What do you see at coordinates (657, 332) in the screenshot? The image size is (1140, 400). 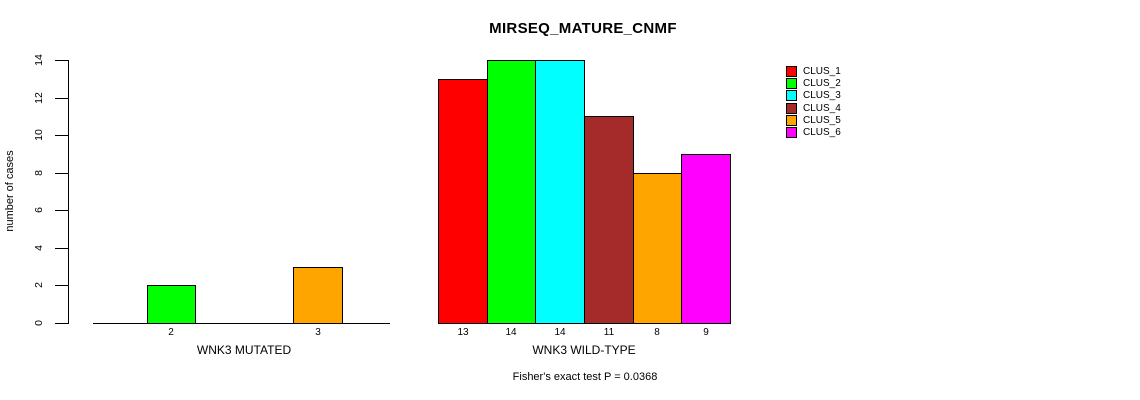 I see `bar-value-label: 8` at bounding box center [657, 332].